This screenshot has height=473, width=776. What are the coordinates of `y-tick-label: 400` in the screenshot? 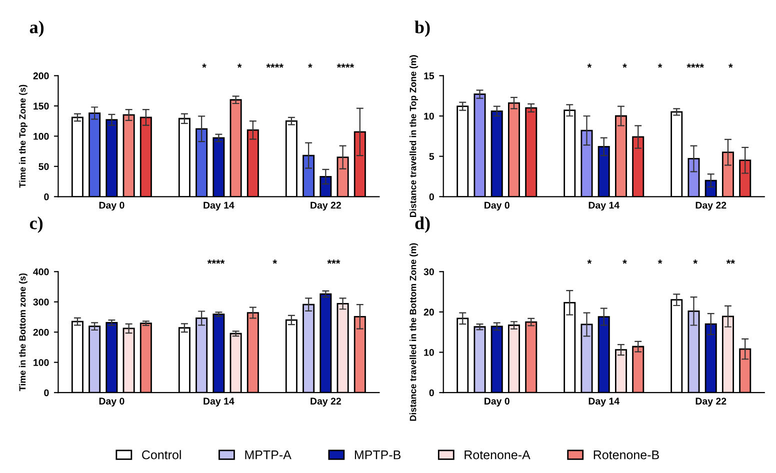 It's located at (41, 272).